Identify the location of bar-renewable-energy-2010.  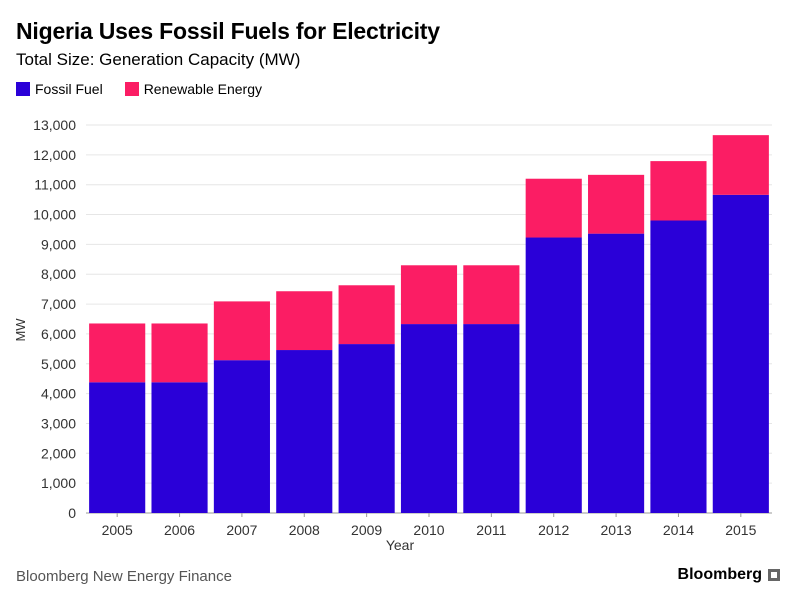
(429, 295).